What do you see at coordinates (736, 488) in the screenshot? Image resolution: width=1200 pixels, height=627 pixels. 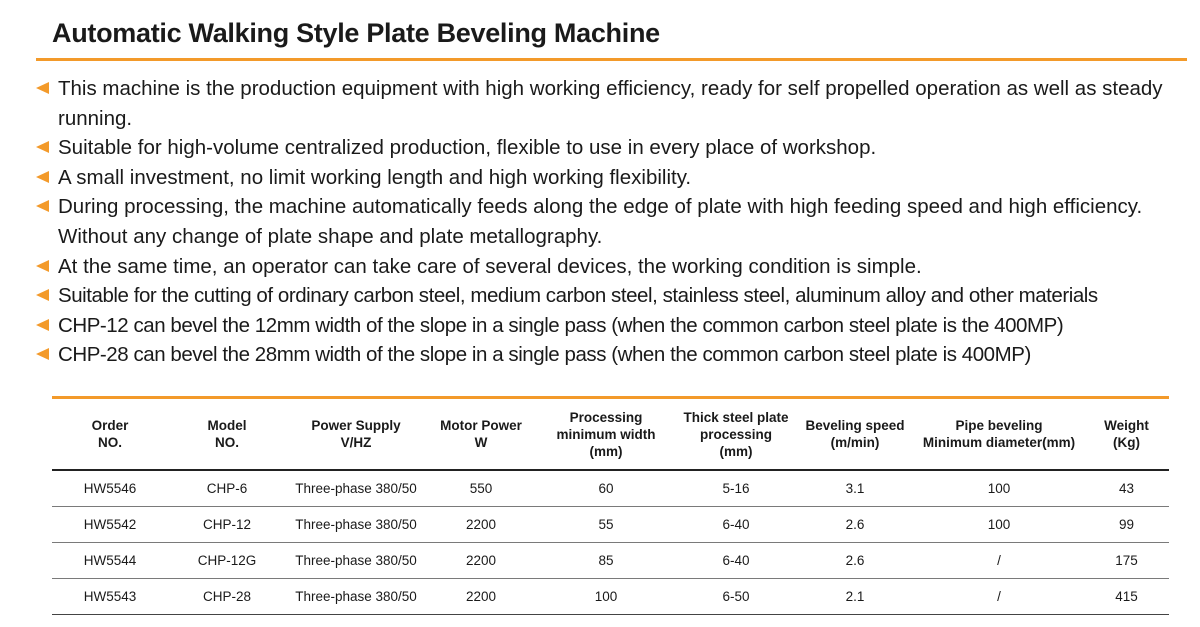 I see `cell-plate-thickness: 5-16` at bounding box center [736, 488].